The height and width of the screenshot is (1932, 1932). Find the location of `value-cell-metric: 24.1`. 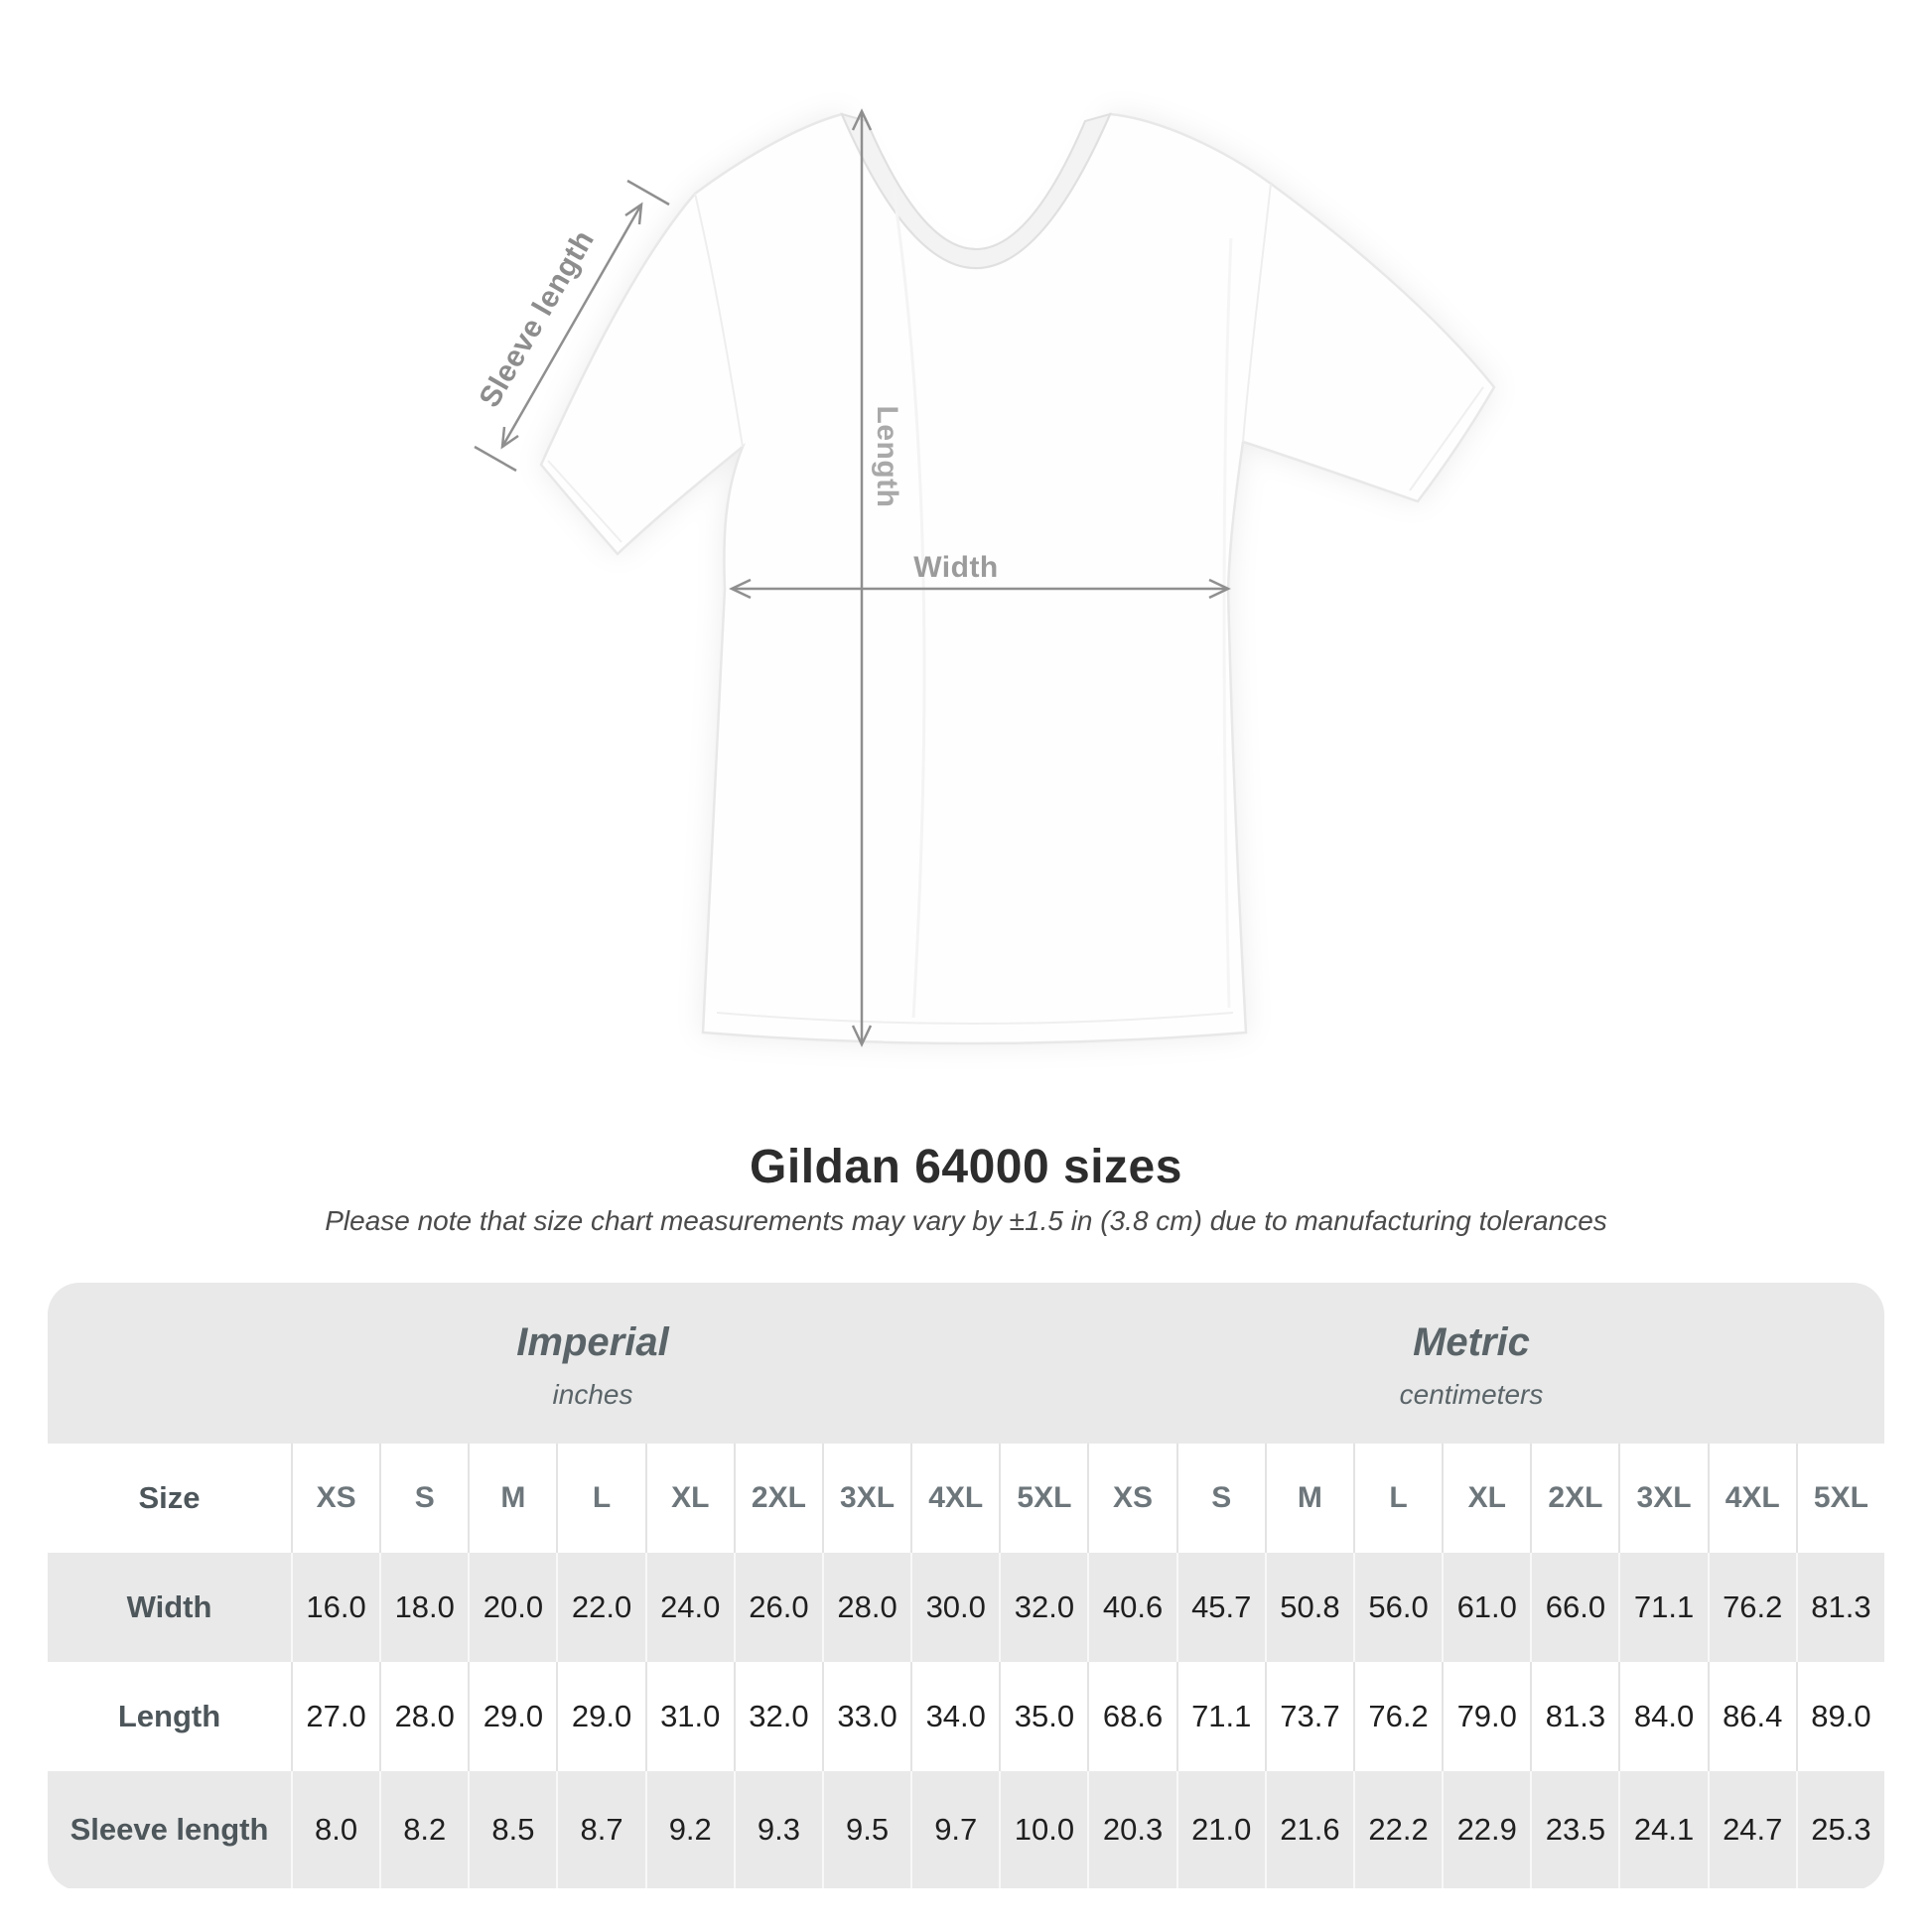

value-cell-metric: 24.1 is located at coordinates (1663, 1830).